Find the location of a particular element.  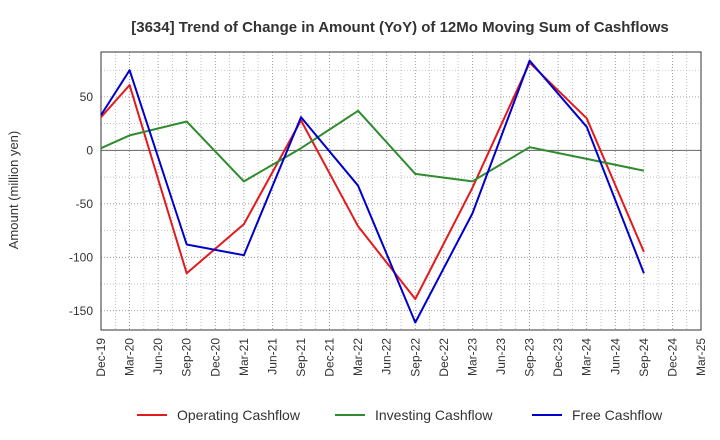

series-line-investing-cashflow is located at coordinates (372, 146).